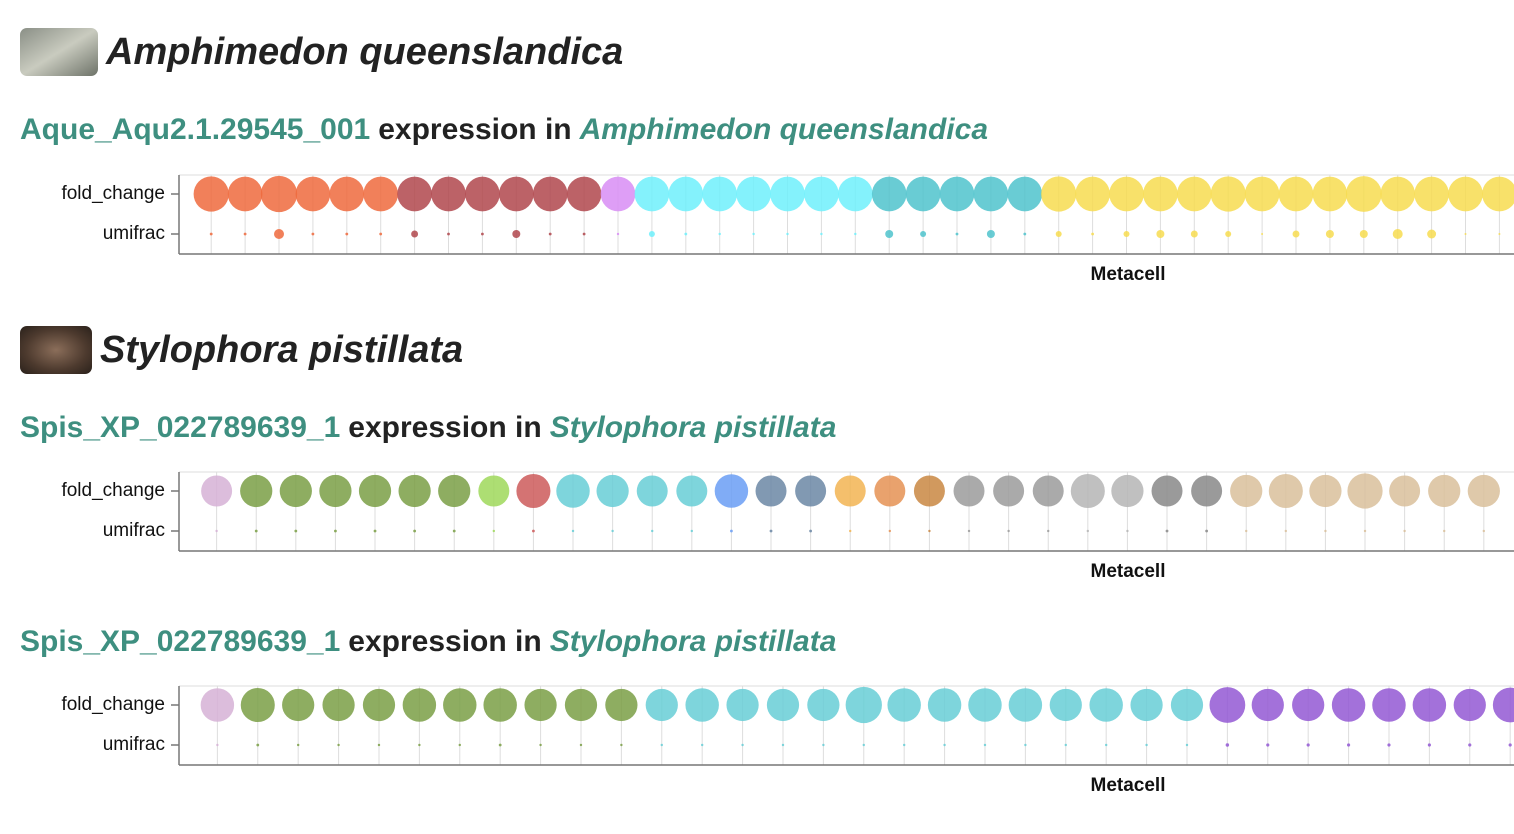 Image resolution: width=1514 pixels, height=834 pixels. Describe the element at coordinates (783, 129) in the screenshot. I see `heading-species: Amphimedon queenslandica` at that location.